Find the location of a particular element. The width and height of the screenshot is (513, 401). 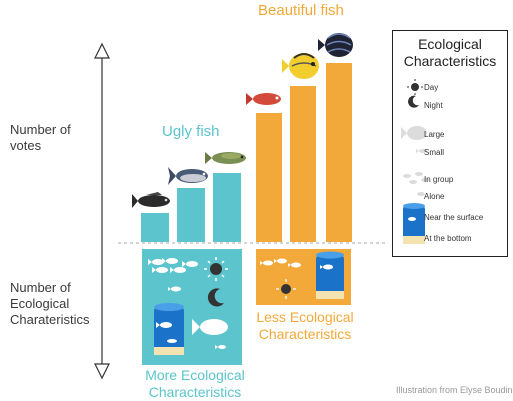

ugly-fish-title: Ugly fish is located at coordinates (191, 131).